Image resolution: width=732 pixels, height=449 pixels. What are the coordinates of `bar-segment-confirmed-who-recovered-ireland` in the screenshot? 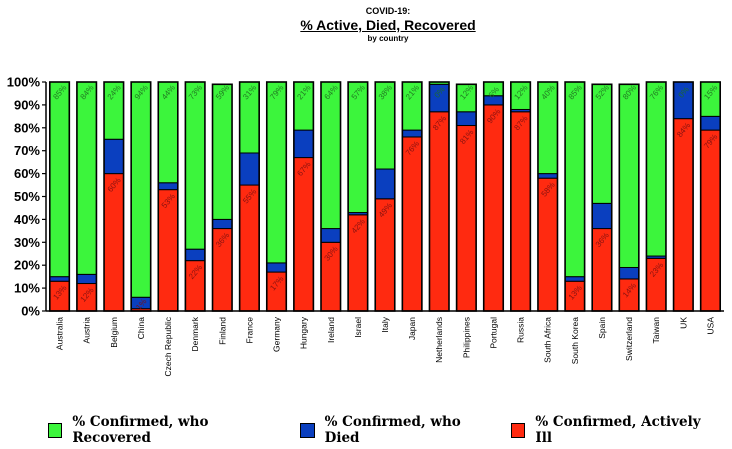 It's located at (331, 155).